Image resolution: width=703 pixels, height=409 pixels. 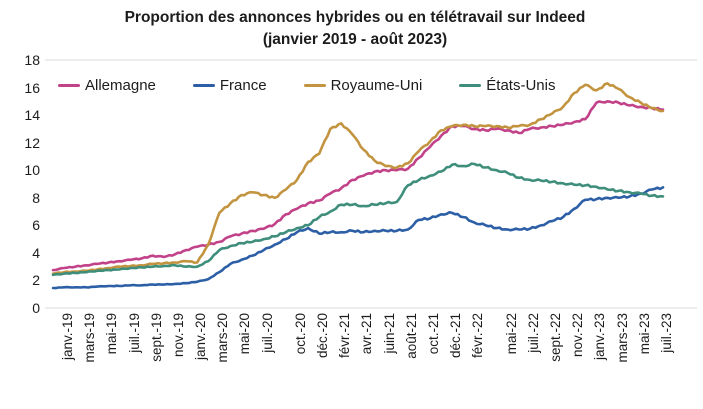 I want to click on x-axis-label: févr.-22, so click(x=478, y=336).